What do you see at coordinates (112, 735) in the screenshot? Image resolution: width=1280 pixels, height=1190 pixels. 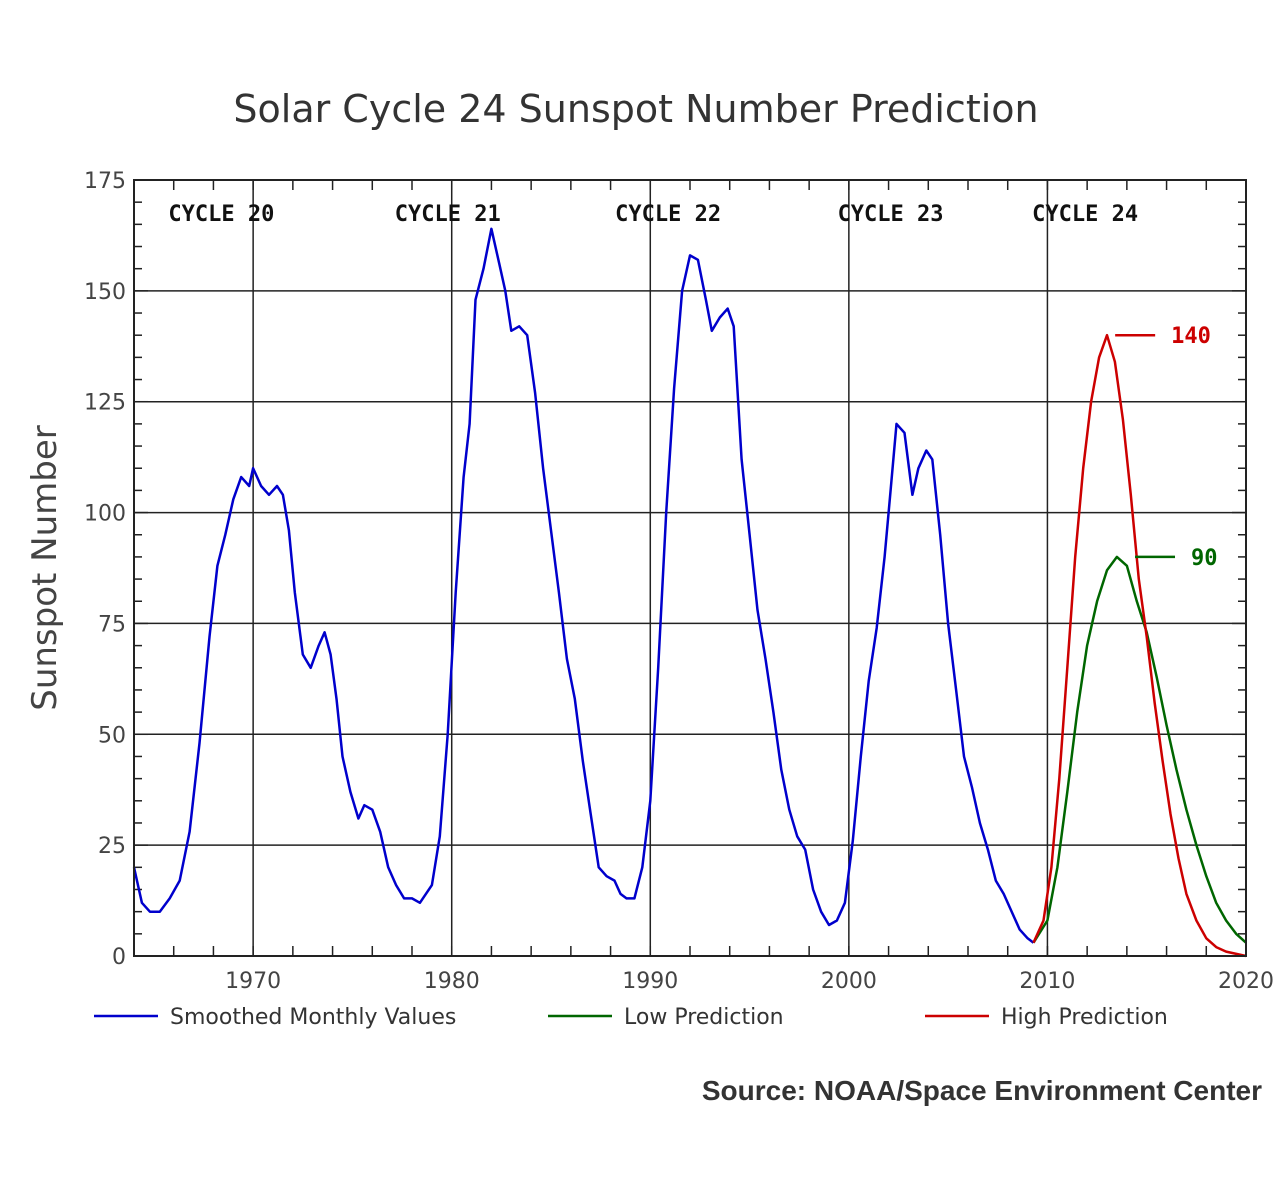 I see `y-tick-label: 50` at bounding box center [112, 735].